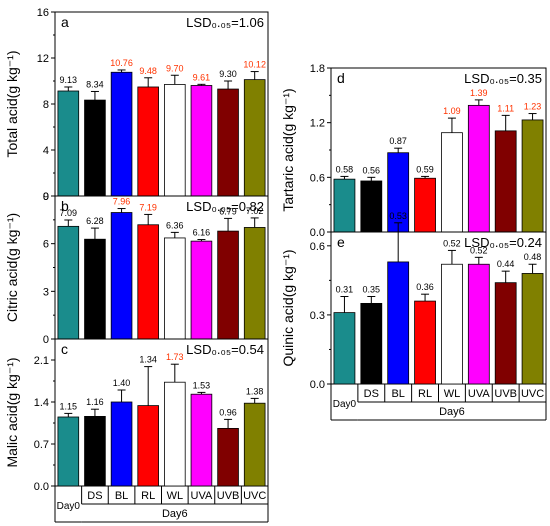 The height and width of the screenshot is (526, 550). What do you see at coordinates (65, 206) in the screenshot?
I see `panel-b-letter: b` at bounding box center [65, 206].